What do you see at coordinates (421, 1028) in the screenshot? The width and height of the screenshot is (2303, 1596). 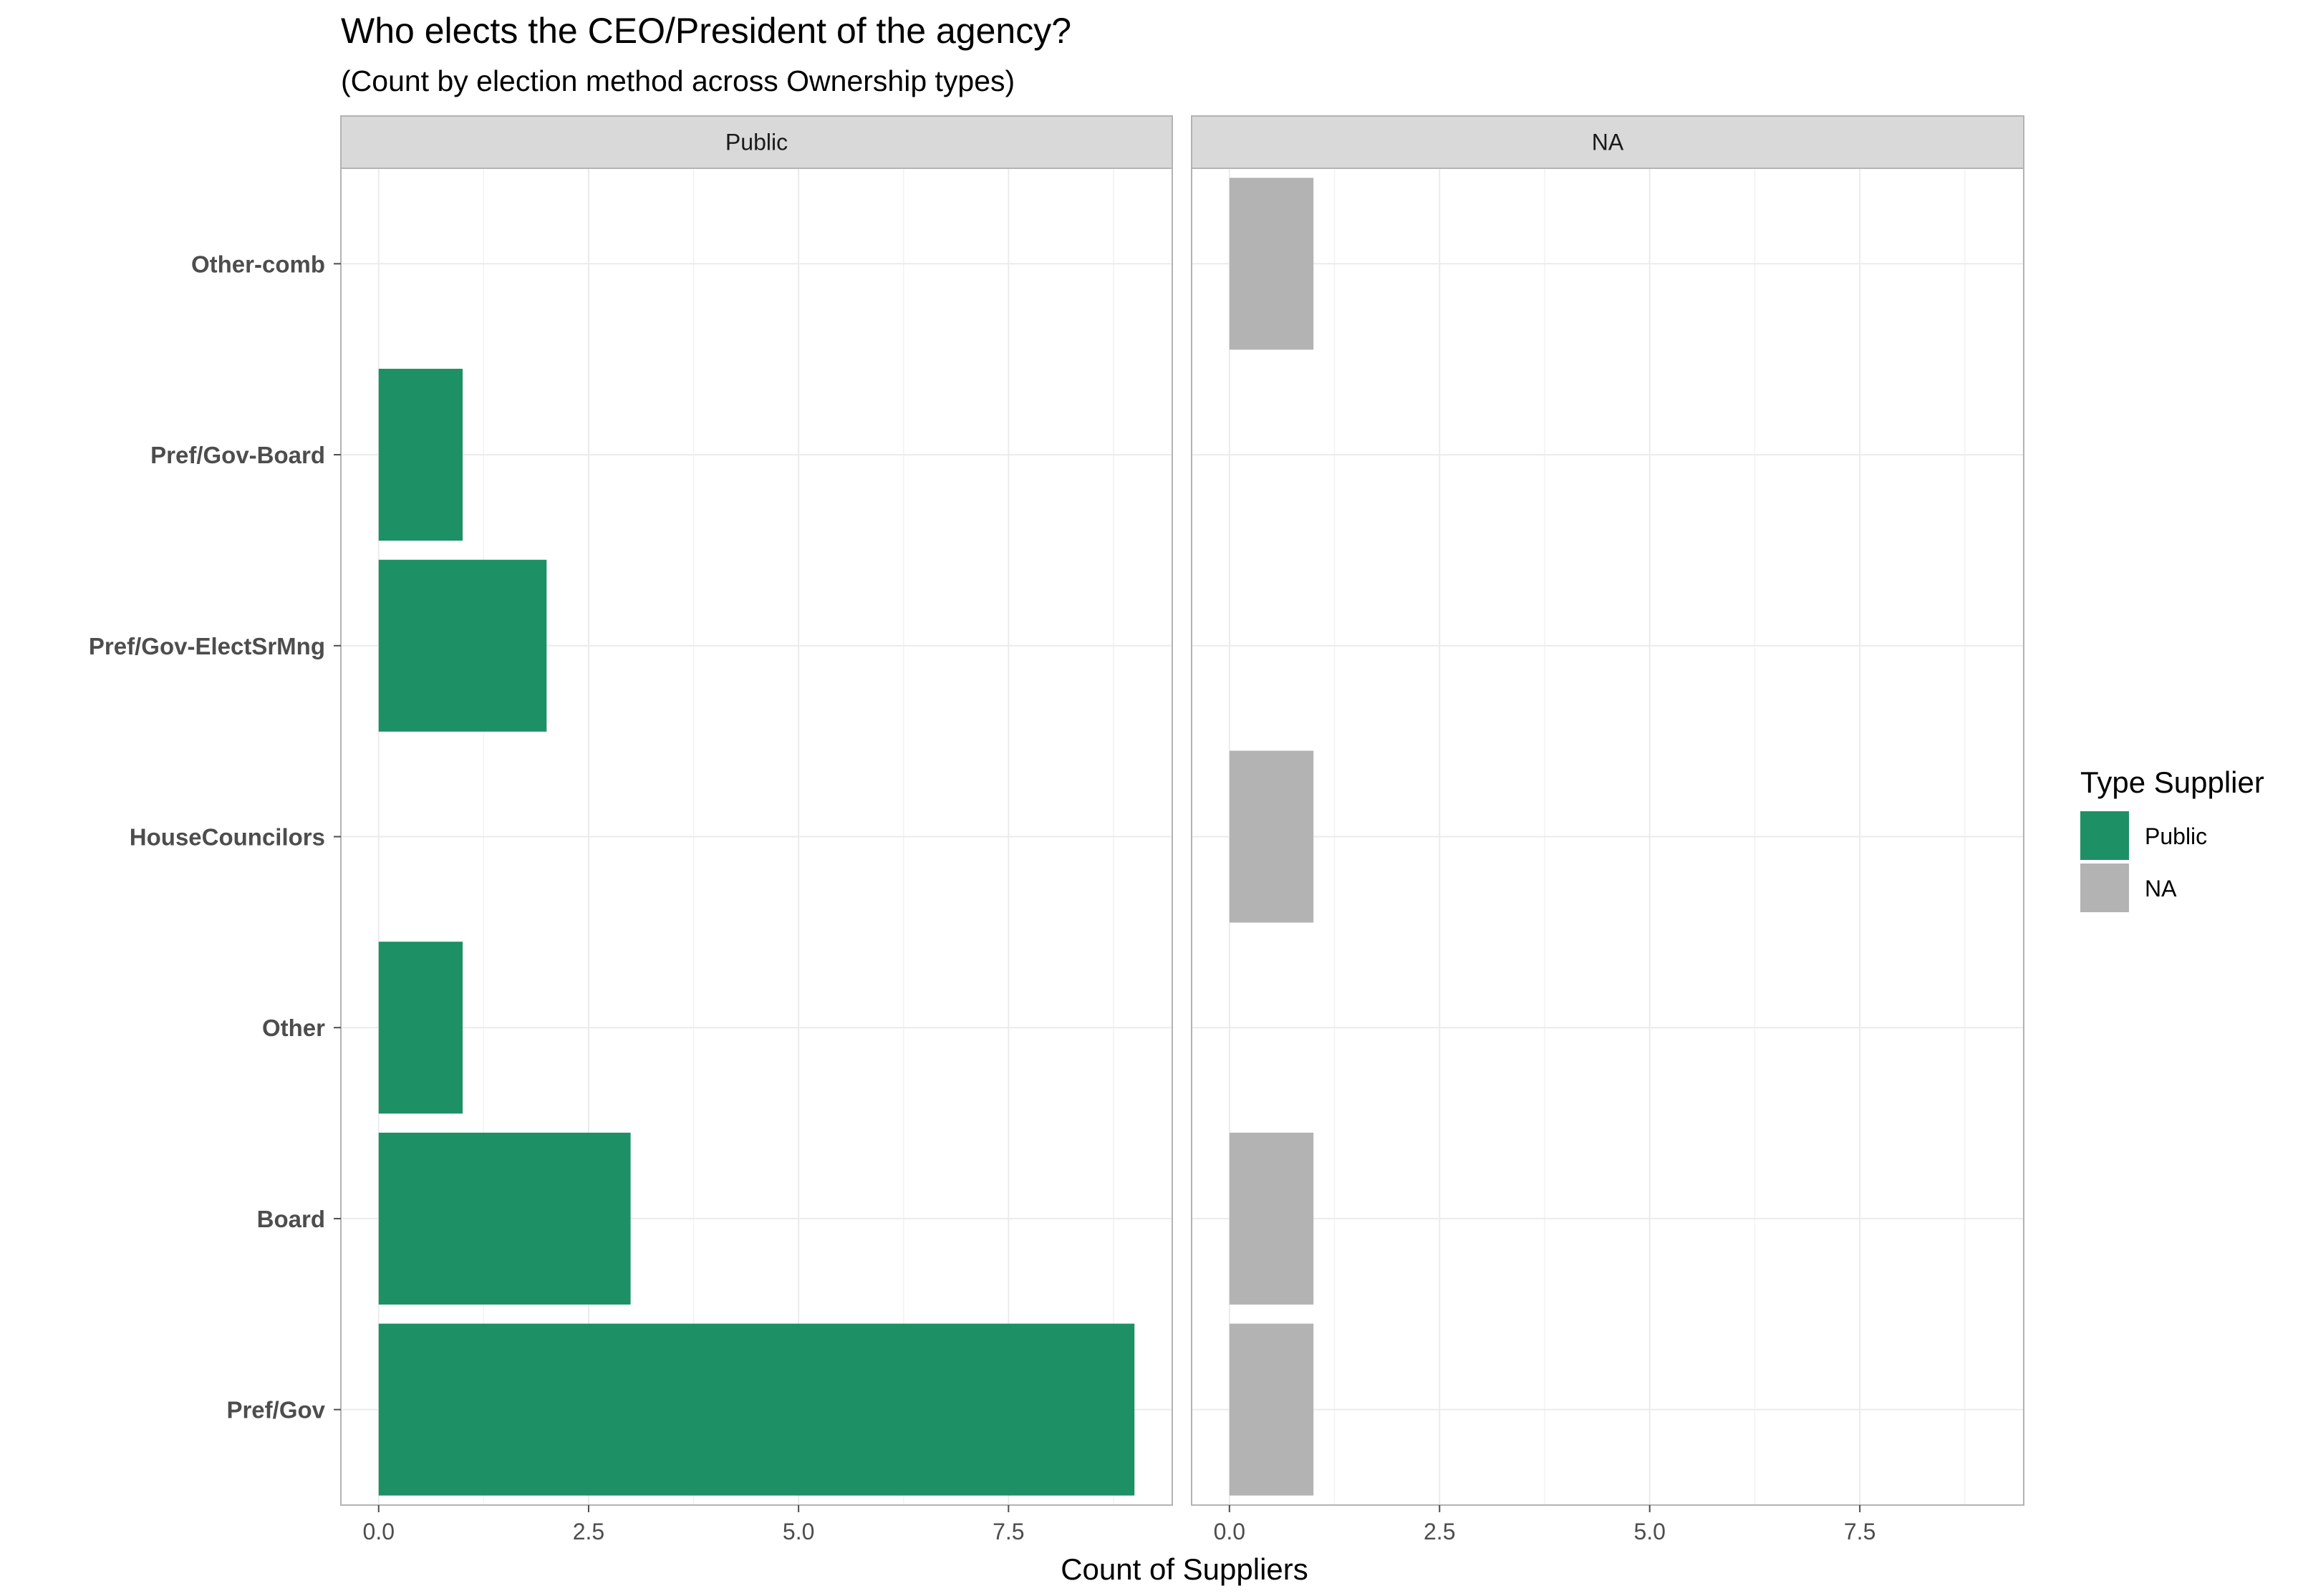 I see `bar-public-other` at bounding box center [421, 1028].